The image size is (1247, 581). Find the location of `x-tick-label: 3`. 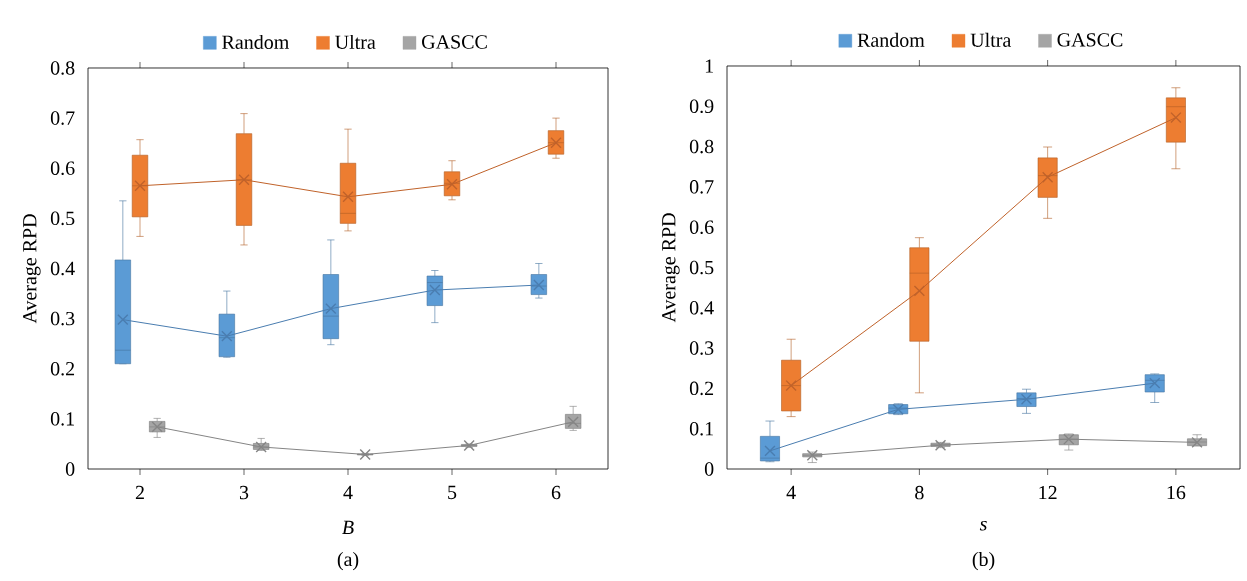

x-tick-label: 3 is located at coordinates (244, 492).